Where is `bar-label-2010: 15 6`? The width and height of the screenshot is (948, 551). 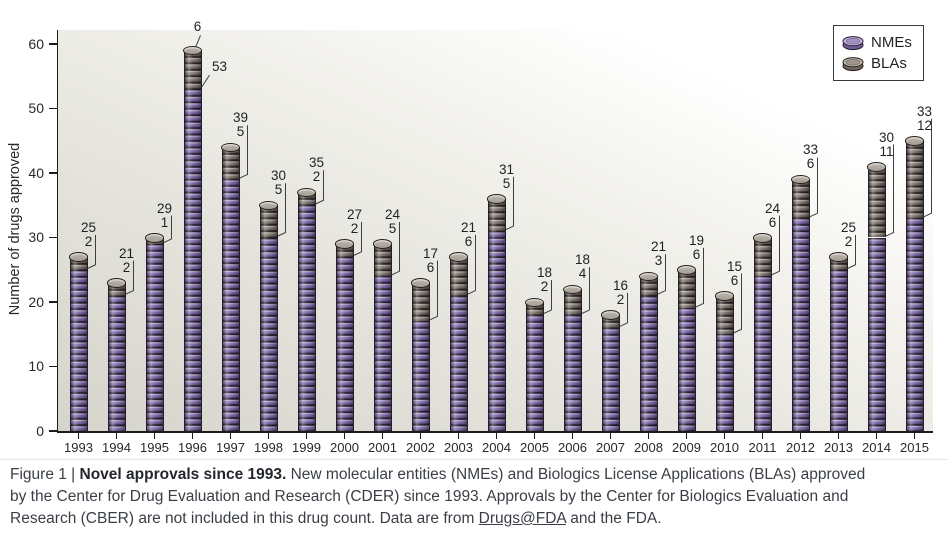 bar-label-2010: 15 6 is located at coordinates (735, 273).